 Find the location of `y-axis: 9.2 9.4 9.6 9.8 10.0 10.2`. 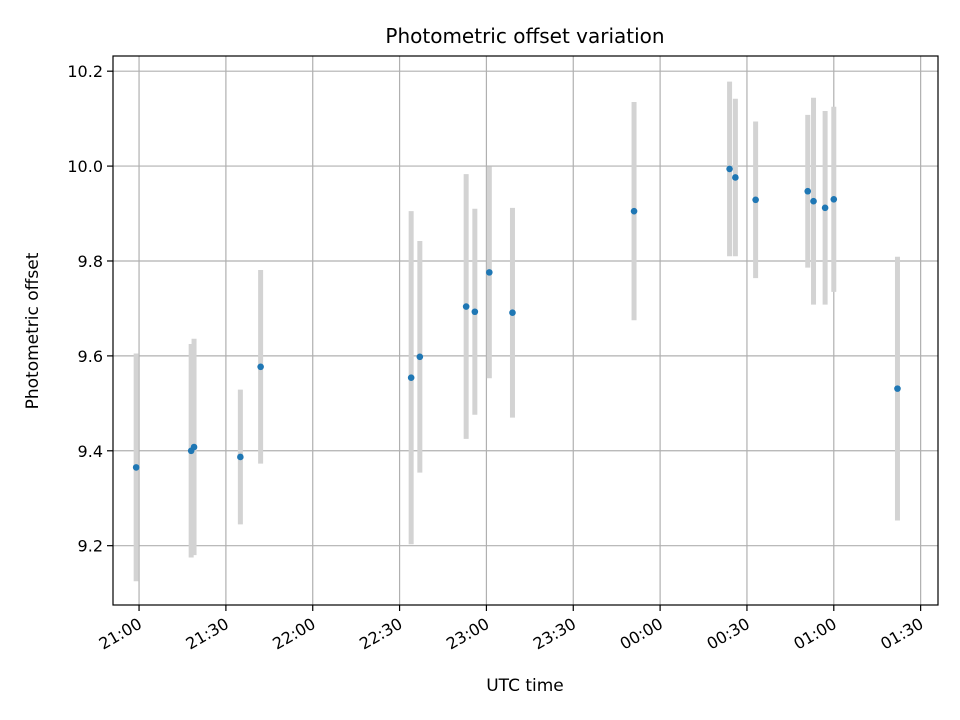

y-axis: 9.2 9.4 9.6 9.8 10.0 10.2 is located at coordinates (90, 309).